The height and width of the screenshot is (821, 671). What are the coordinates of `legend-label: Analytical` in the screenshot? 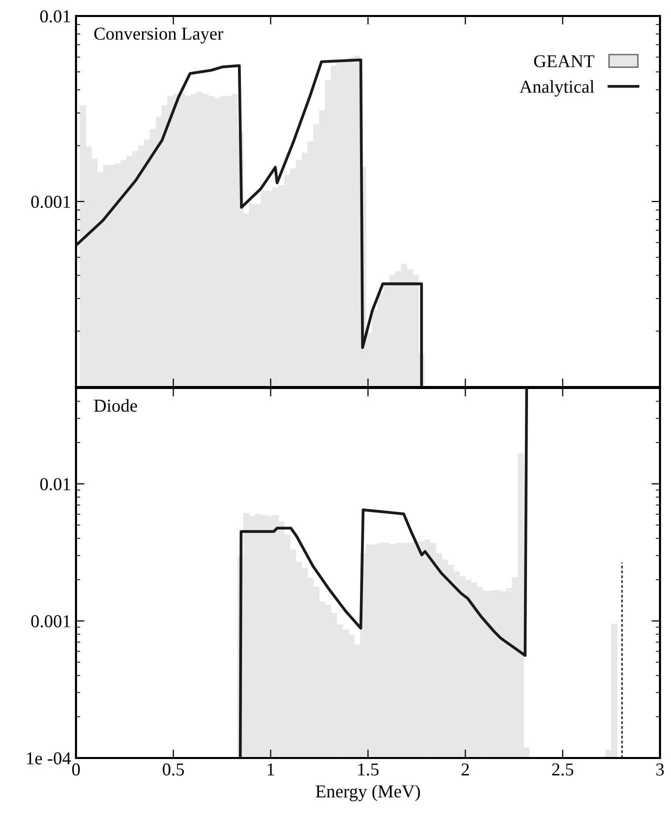 It's located at (557, 88).